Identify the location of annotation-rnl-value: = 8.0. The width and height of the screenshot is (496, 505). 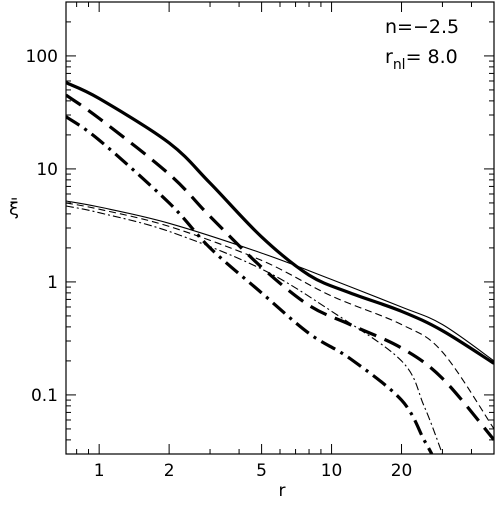
(432, 57).